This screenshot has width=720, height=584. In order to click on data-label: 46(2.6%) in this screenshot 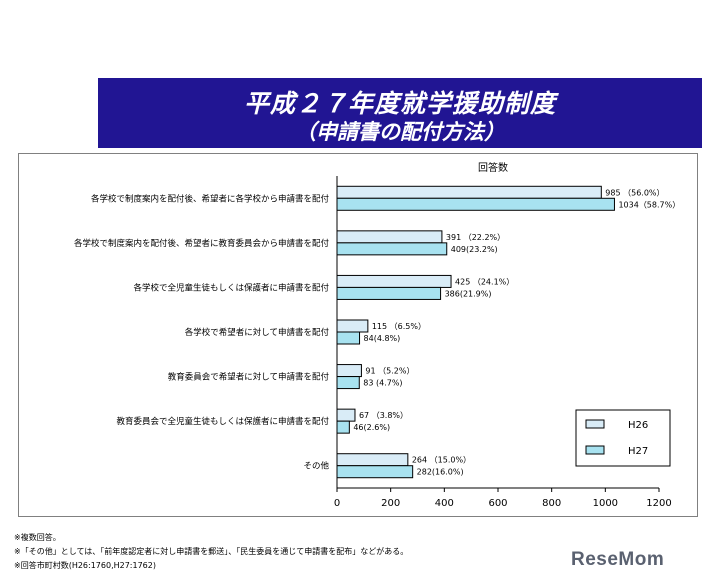, I will do `click(371, 427)`.